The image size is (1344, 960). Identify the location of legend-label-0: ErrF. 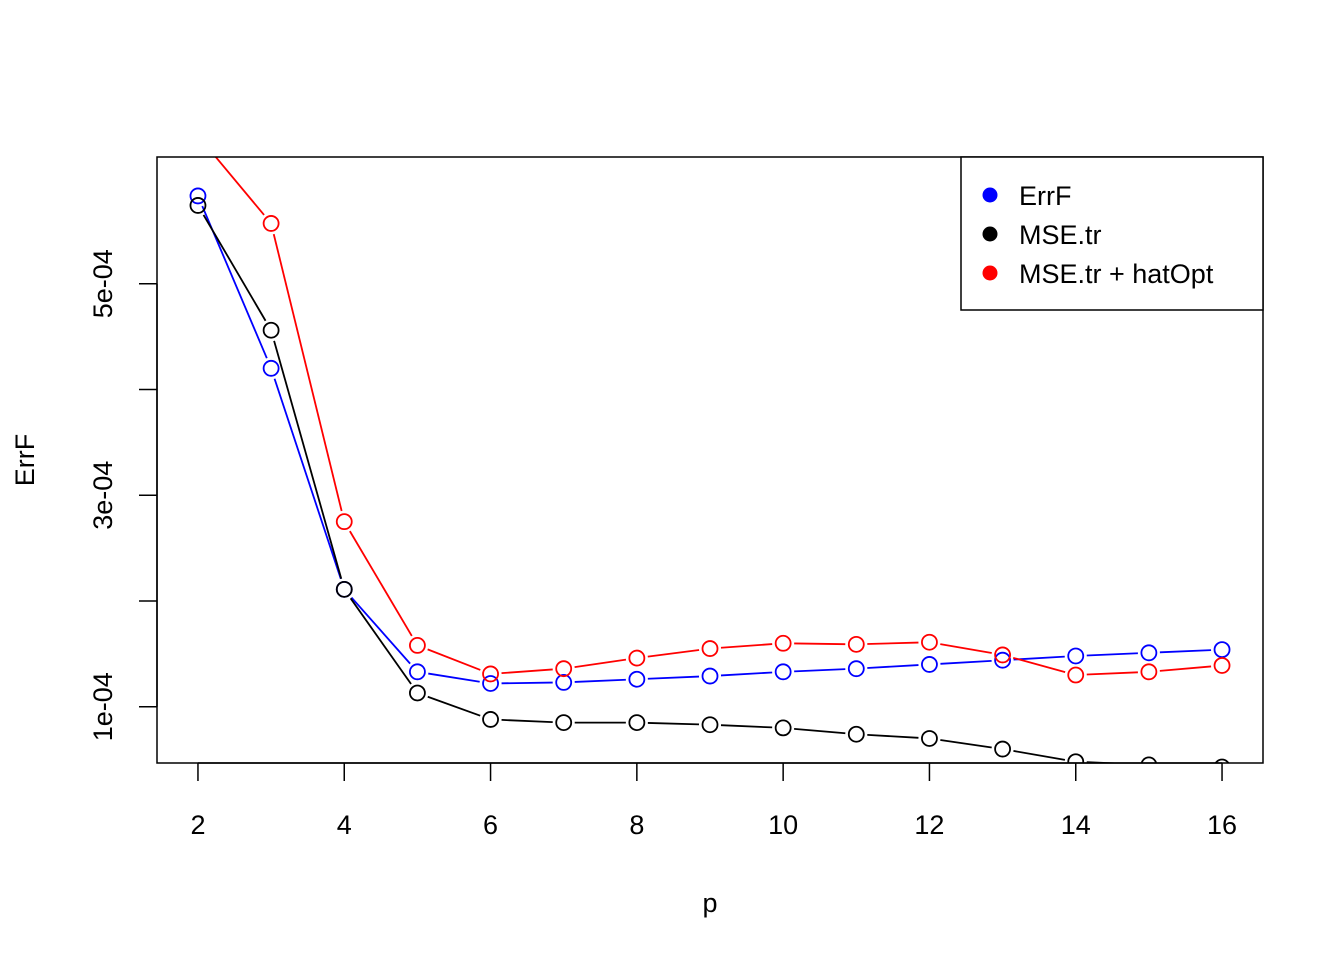
(1045, 196).